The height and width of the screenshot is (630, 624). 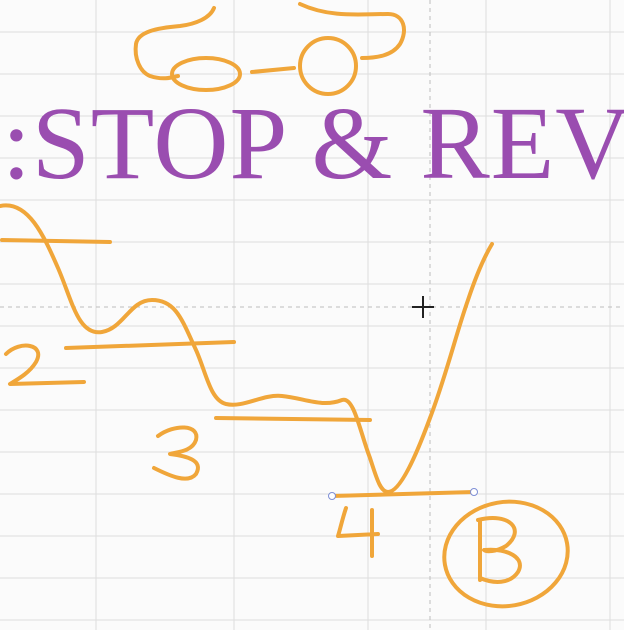 What do you see at coordinates (328, 66) in the screenshot?
I see `car-wheel-right` at bounding box center [328, 66].